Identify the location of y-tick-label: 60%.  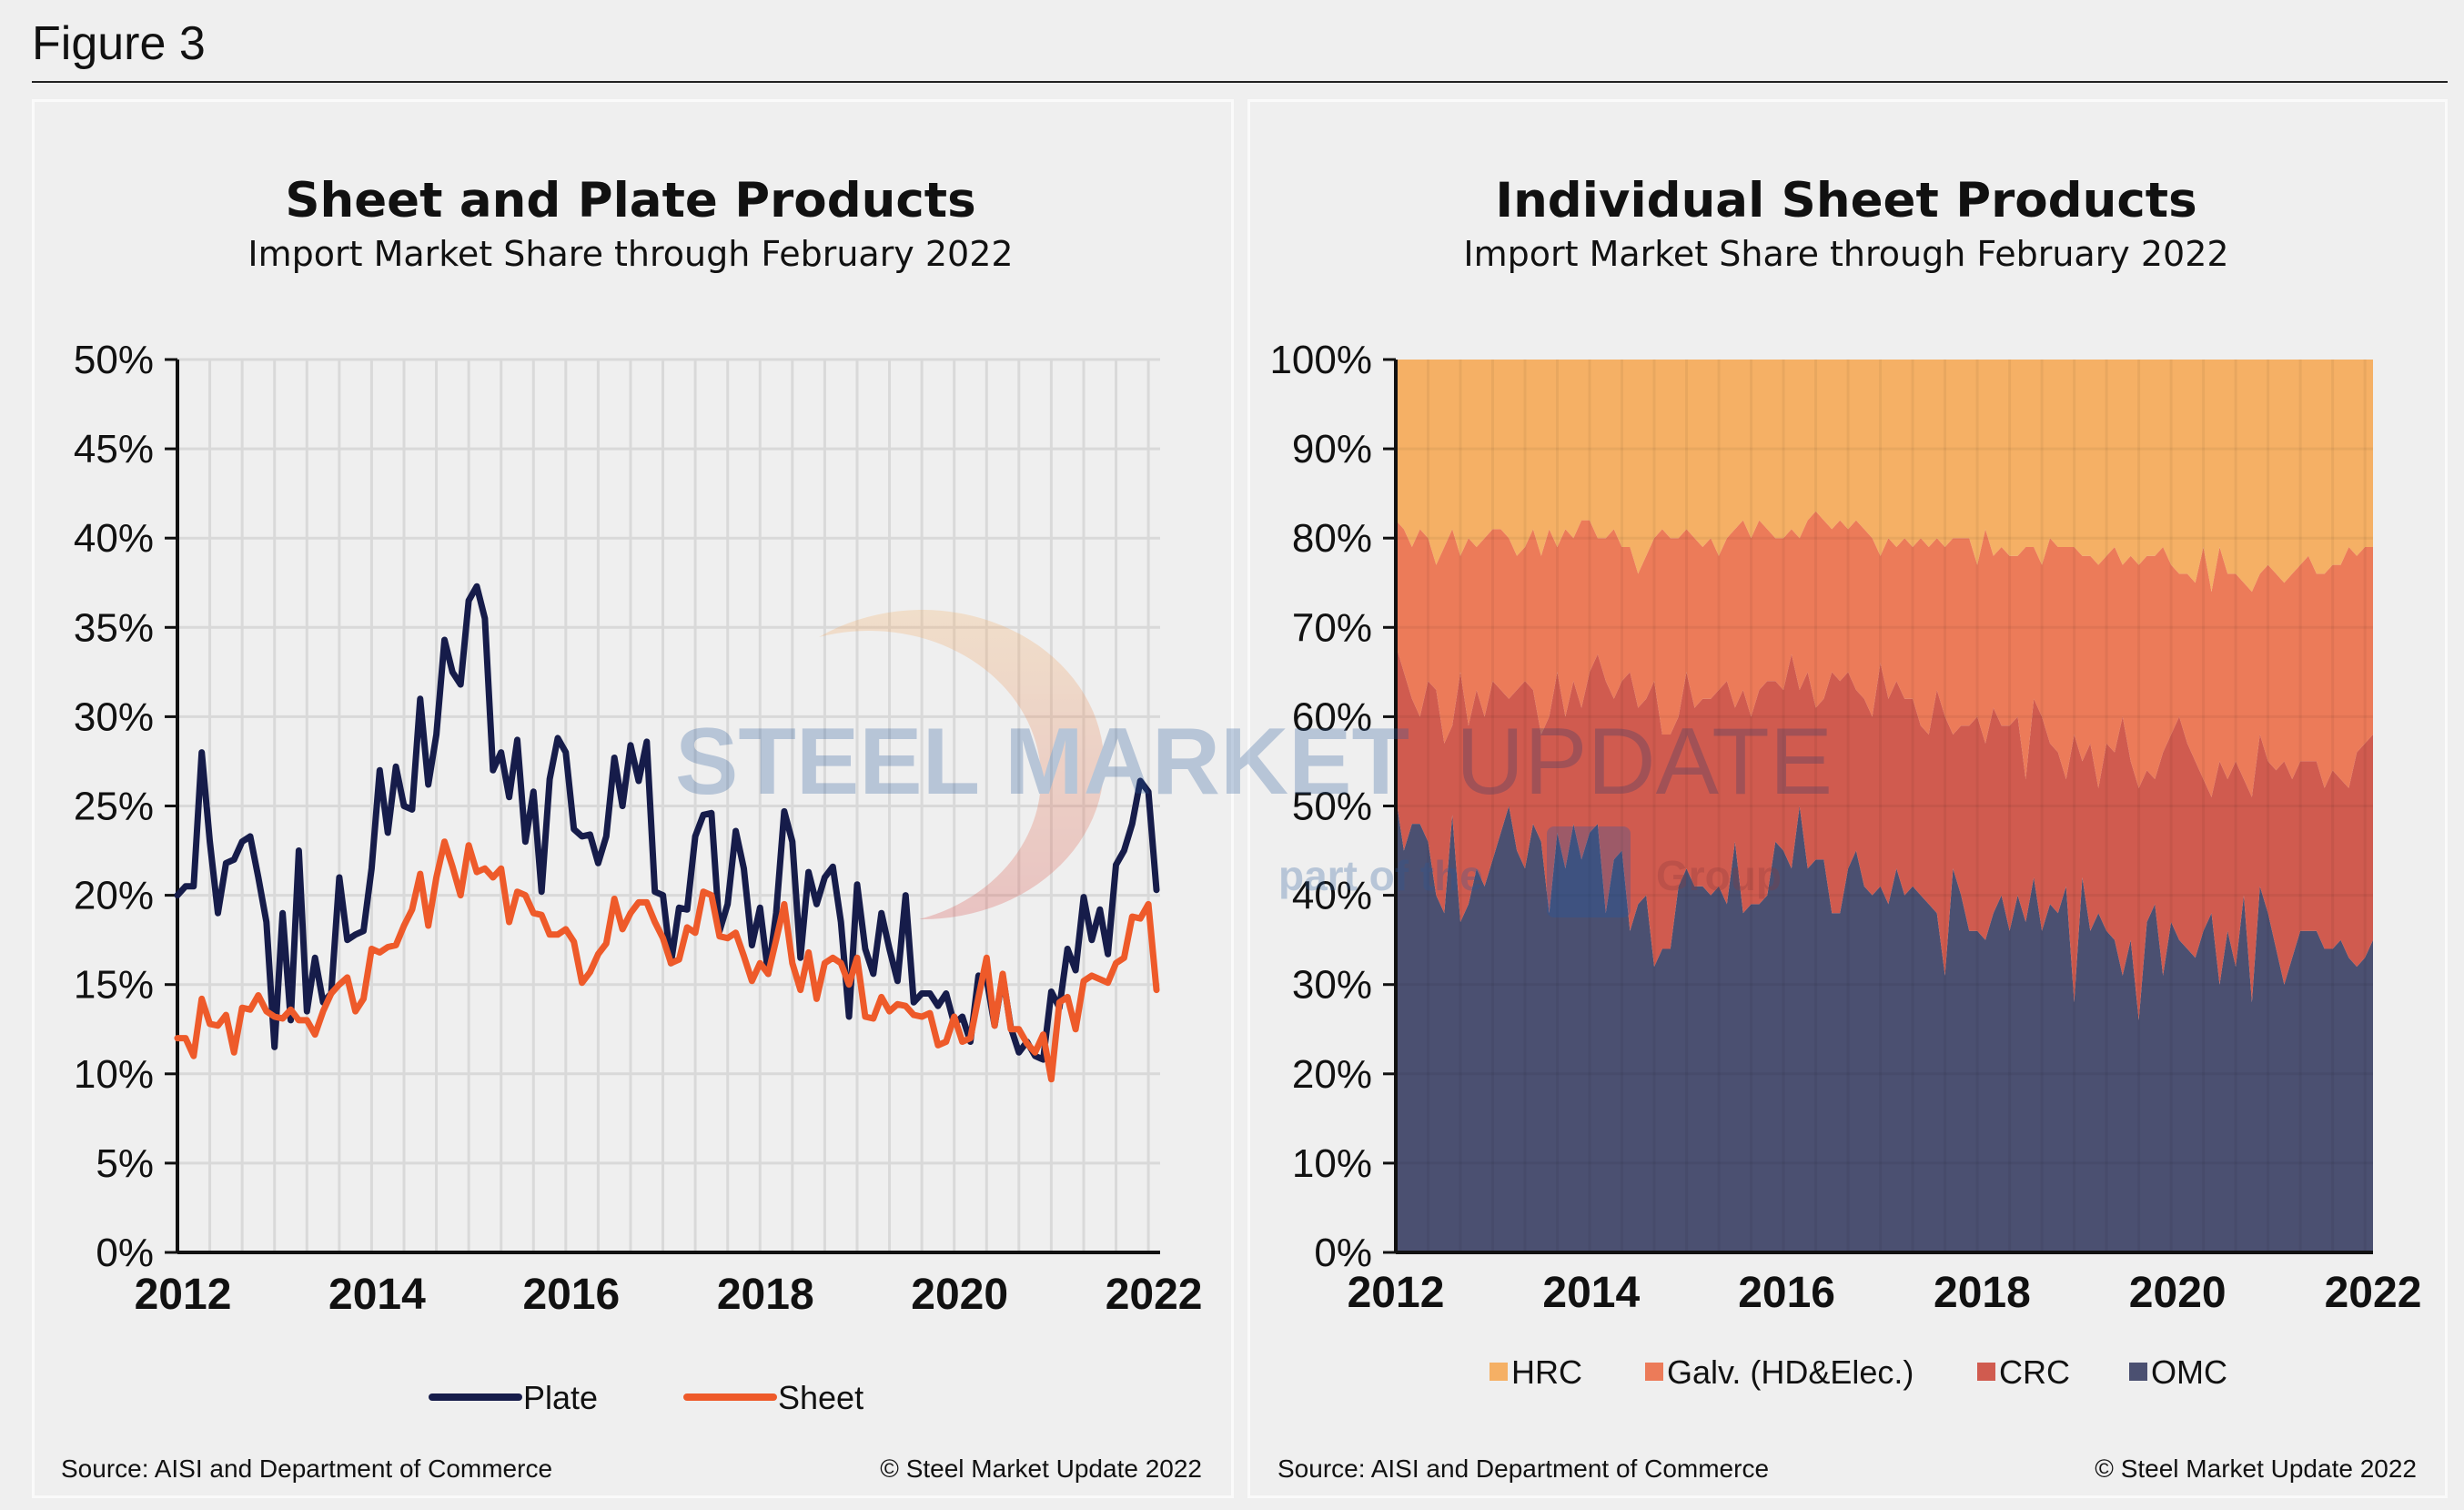
(1332, 716).